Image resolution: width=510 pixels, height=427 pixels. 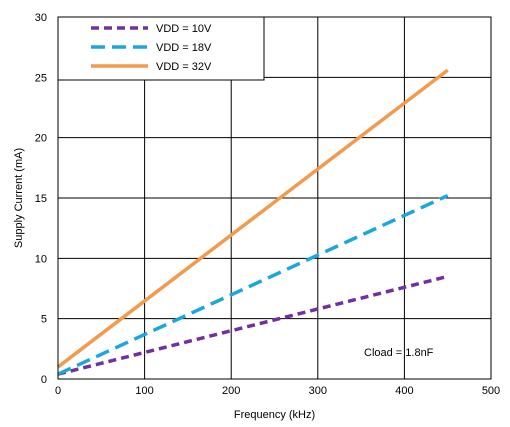 I want to click on x-axis-title: Frequency (kHz), so click(x=274, y=415).